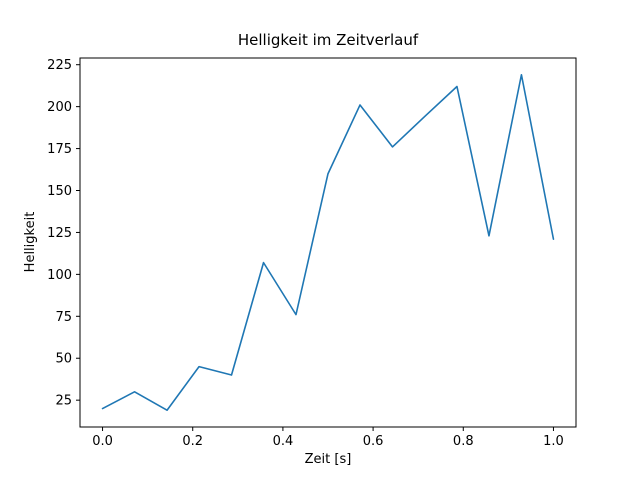 The width and height of the screenshot is (640, 484). I want to click on x-tick-label: 0.4, so click(283, 441).